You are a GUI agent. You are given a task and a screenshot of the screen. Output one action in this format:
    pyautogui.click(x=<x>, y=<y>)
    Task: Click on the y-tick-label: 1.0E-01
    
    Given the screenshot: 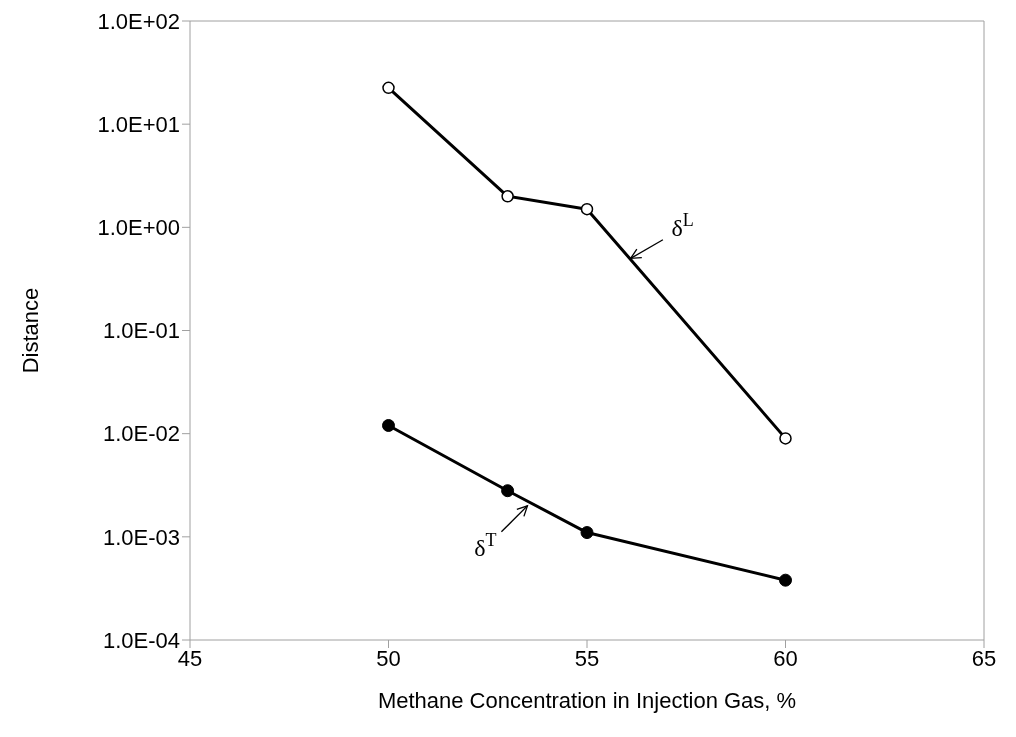 What is the action you would take?
    pyautogui.click(x=141, y=331)
    